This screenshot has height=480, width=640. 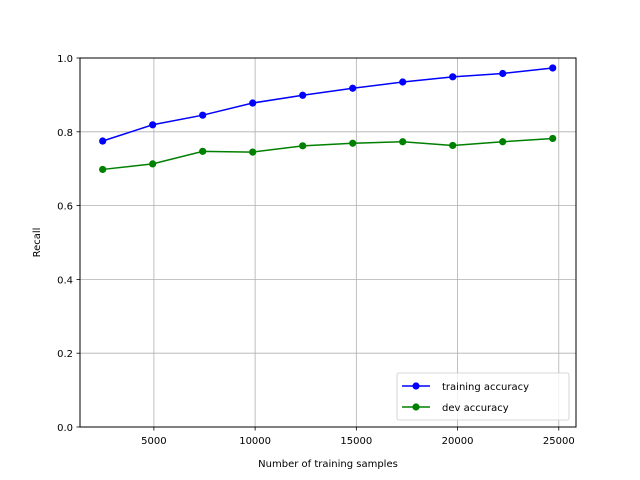 I want to click on series-training-accuracy, so click(x=328, y=104).